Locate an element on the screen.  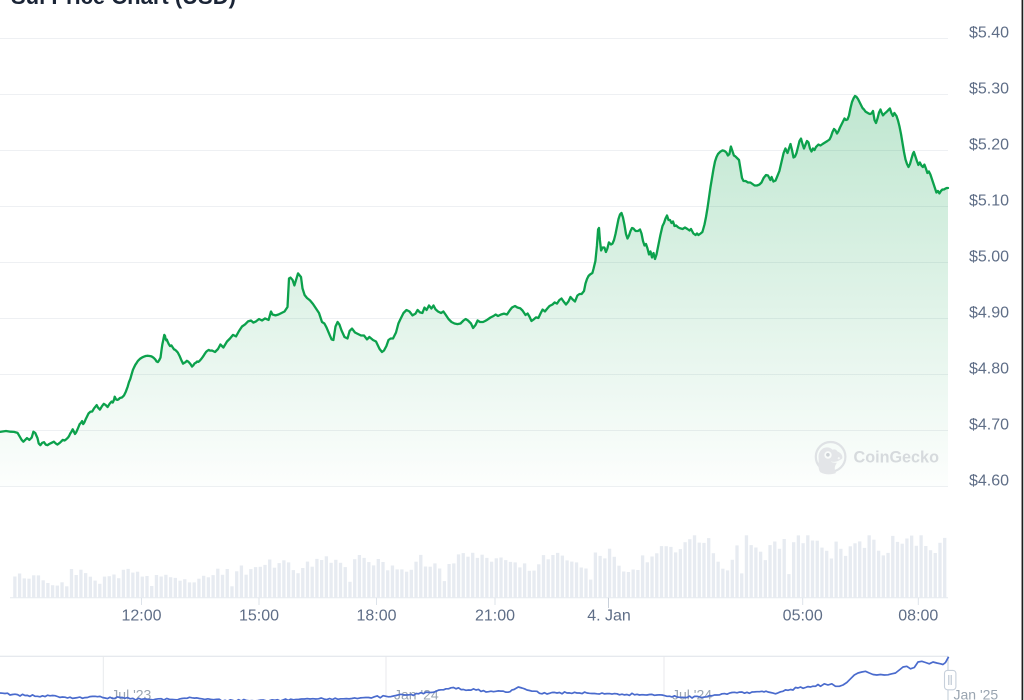
svg-text: 12:00 is located at coordinates (141, 616).